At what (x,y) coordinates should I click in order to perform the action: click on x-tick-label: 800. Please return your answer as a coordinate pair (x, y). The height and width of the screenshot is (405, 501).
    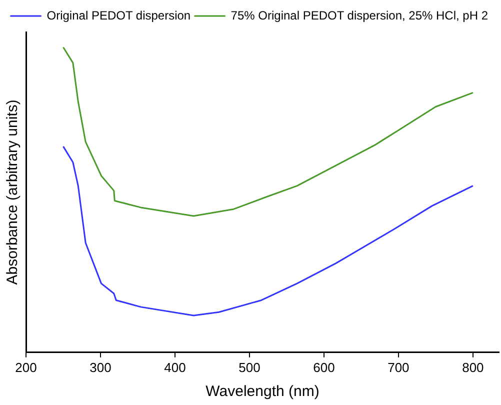
    Looking at the image, I should click on (473, 367).